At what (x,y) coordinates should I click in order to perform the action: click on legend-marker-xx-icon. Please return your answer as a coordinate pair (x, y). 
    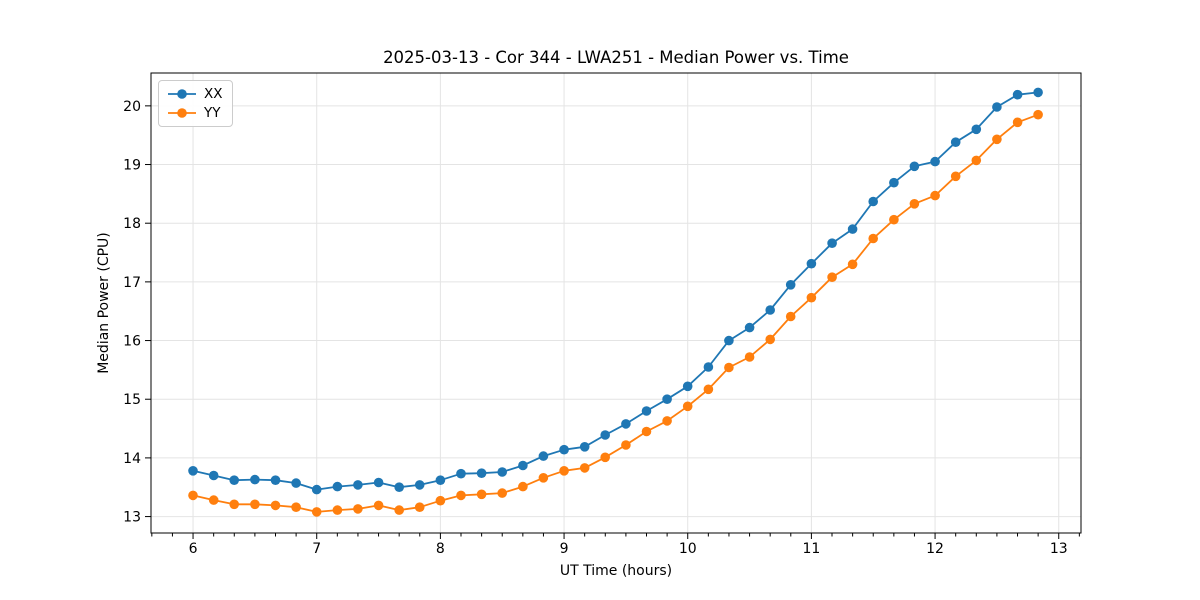
    Looking at the image, I should click on (182, 94).